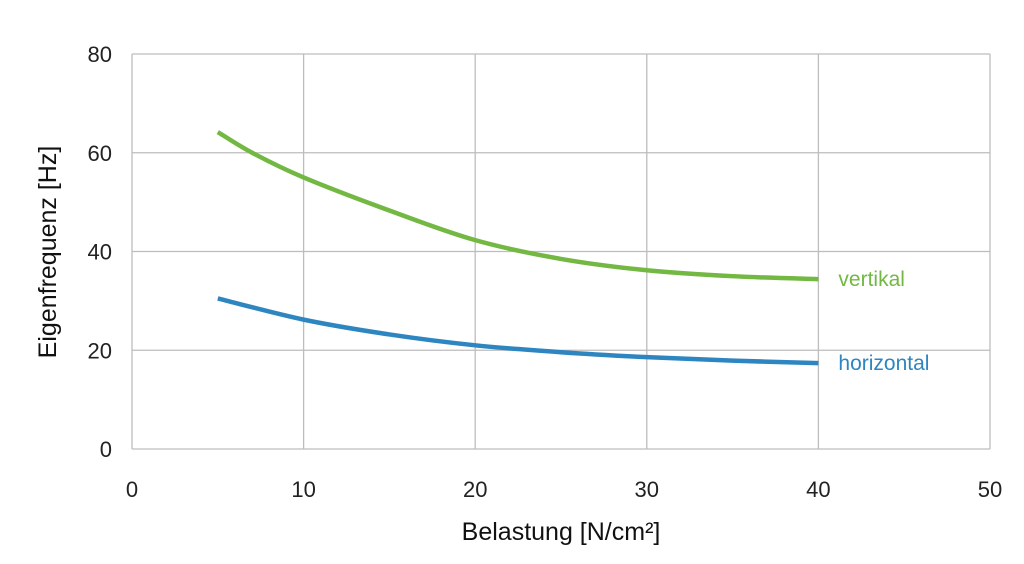 The width and height of the screenshot is (1024, 564). Describe the element at coordinates (106, 449) in the screenshot. I see `y-tick-label: 0` at that location.